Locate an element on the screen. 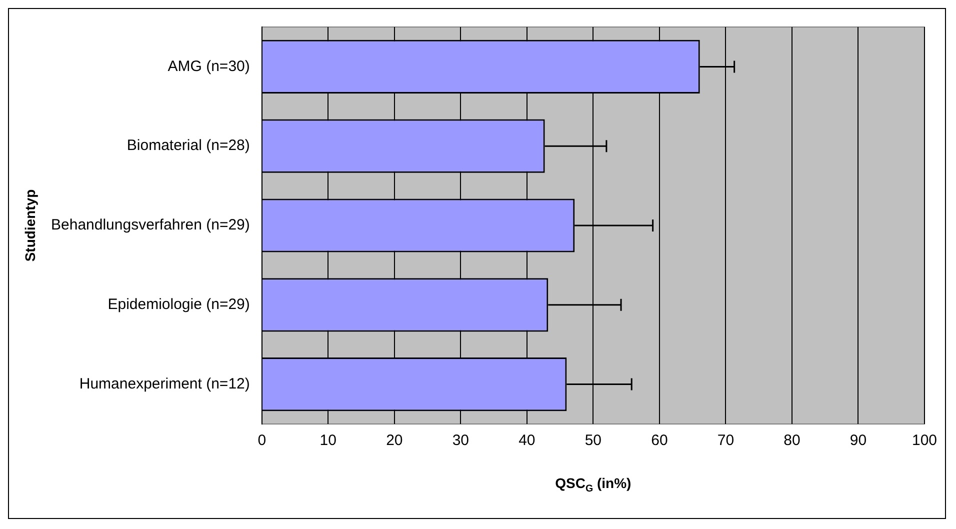  y-tick-label: Biomaterial (n=28) is located at coordinates (188, 145).